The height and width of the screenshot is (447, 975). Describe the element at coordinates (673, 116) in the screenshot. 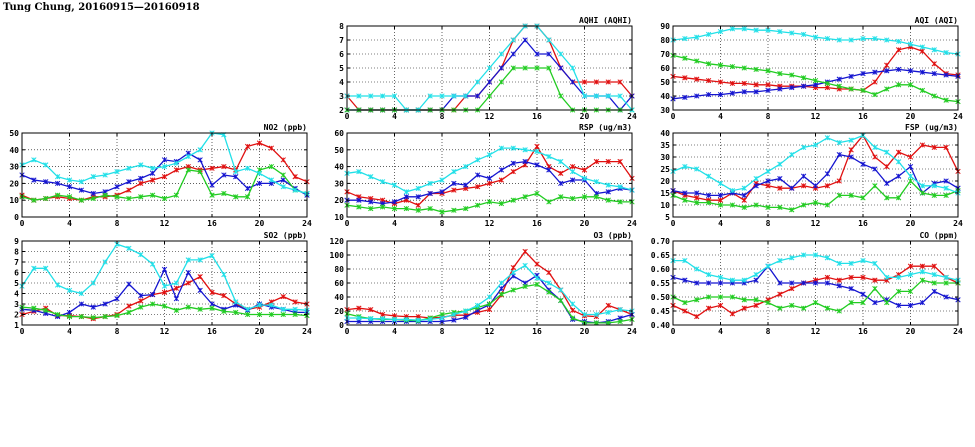

I see `x-tick-label: 0` at that location.